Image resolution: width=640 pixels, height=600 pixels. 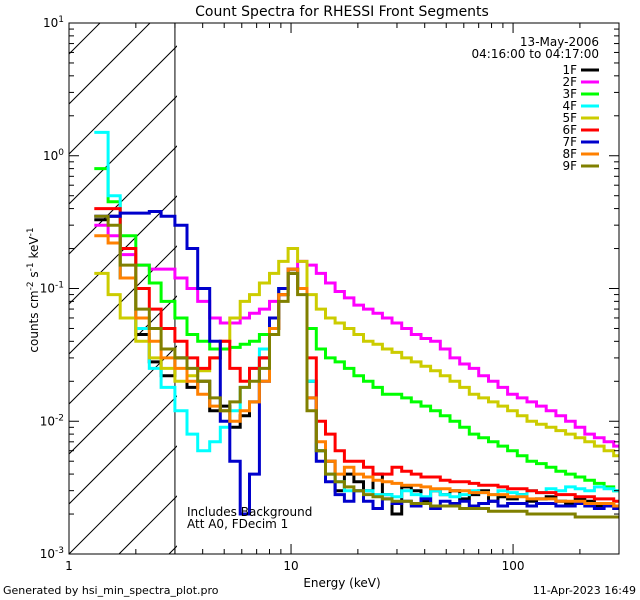 I want to click on x-tick-labels: 1 10 100, so click(x=294, y=566).